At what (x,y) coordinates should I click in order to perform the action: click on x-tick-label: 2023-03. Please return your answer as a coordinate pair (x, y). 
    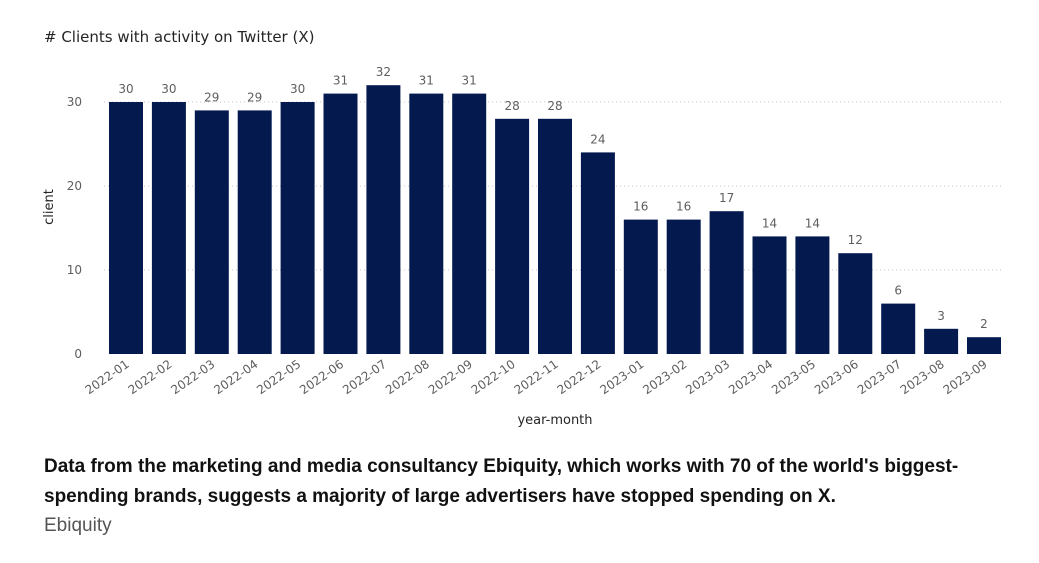
    Looking at the image, I should click on (707, 377).